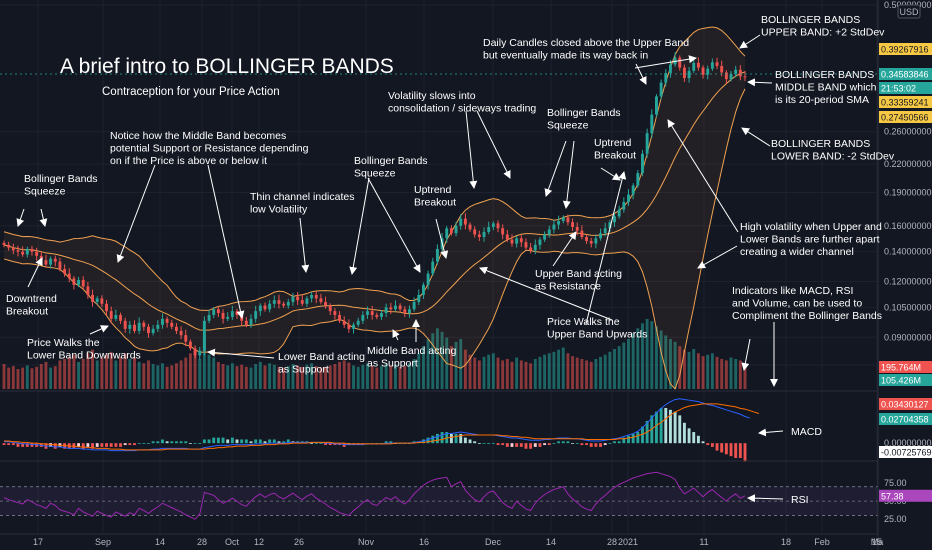 The width and height of the screenshot is (932, 550). I want to click on macd-tick-label: 0.00000000, so click(908, 443).